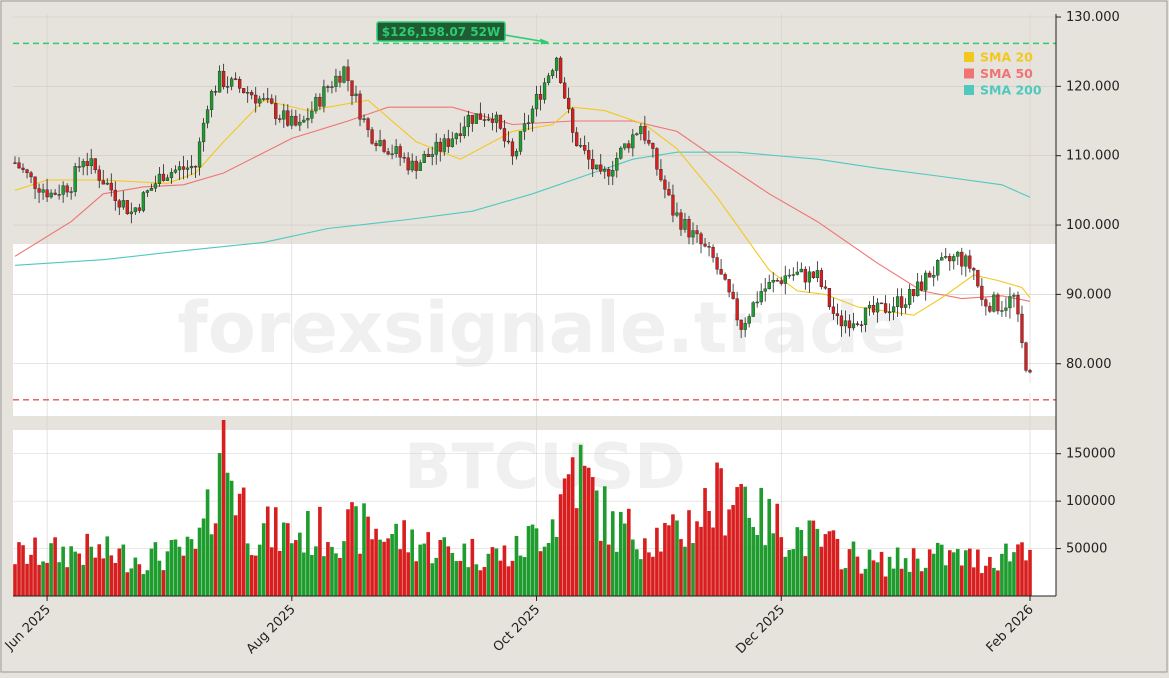 This screenshot has width=1169, height=678. I want to click on watermark-symbol: BTCUSD, so click(545, 466).